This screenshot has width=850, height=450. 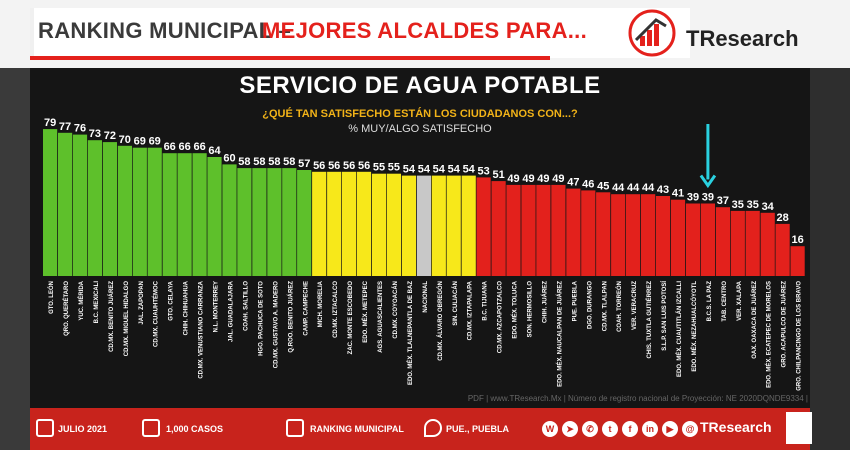 What do you see at coordinates (573, 183) in the screenshot?
I see `bar-value-label: 47` at bounding box center [573, 183].